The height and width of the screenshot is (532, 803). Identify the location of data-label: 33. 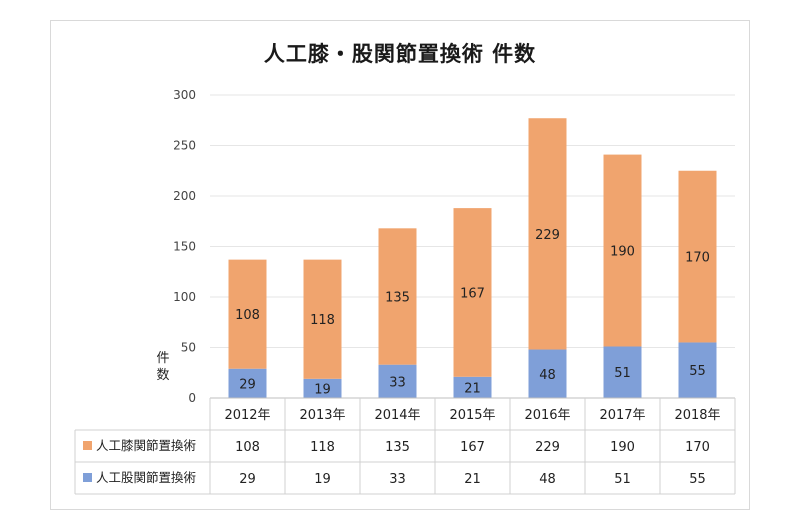
(397, 382).